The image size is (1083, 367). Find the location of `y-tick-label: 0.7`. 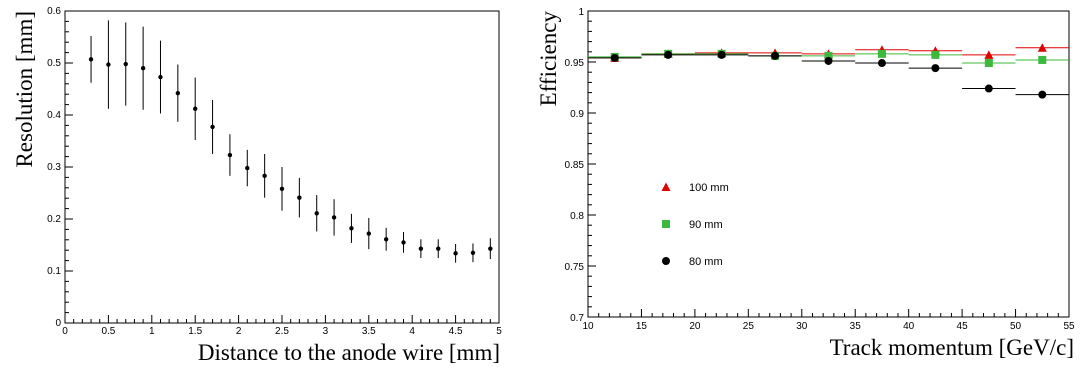

y-tick-label: 0.7 is located at coordinates (577, 318).